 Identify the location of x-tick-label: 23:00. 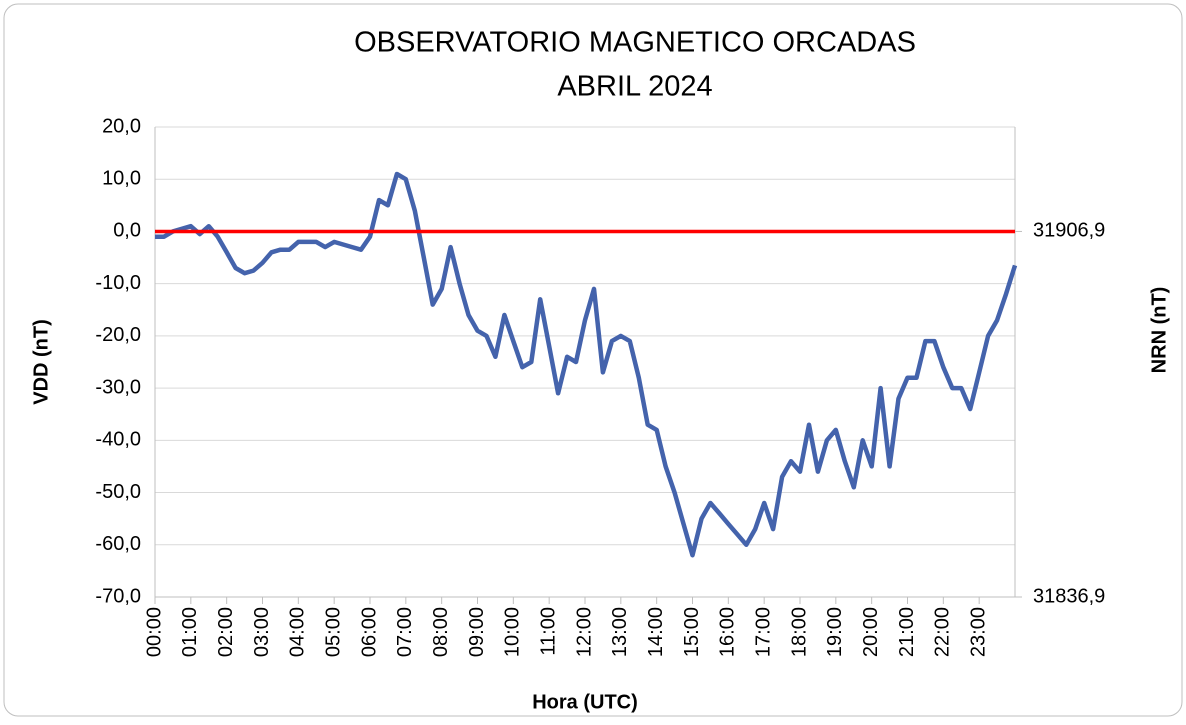
(978, 632).